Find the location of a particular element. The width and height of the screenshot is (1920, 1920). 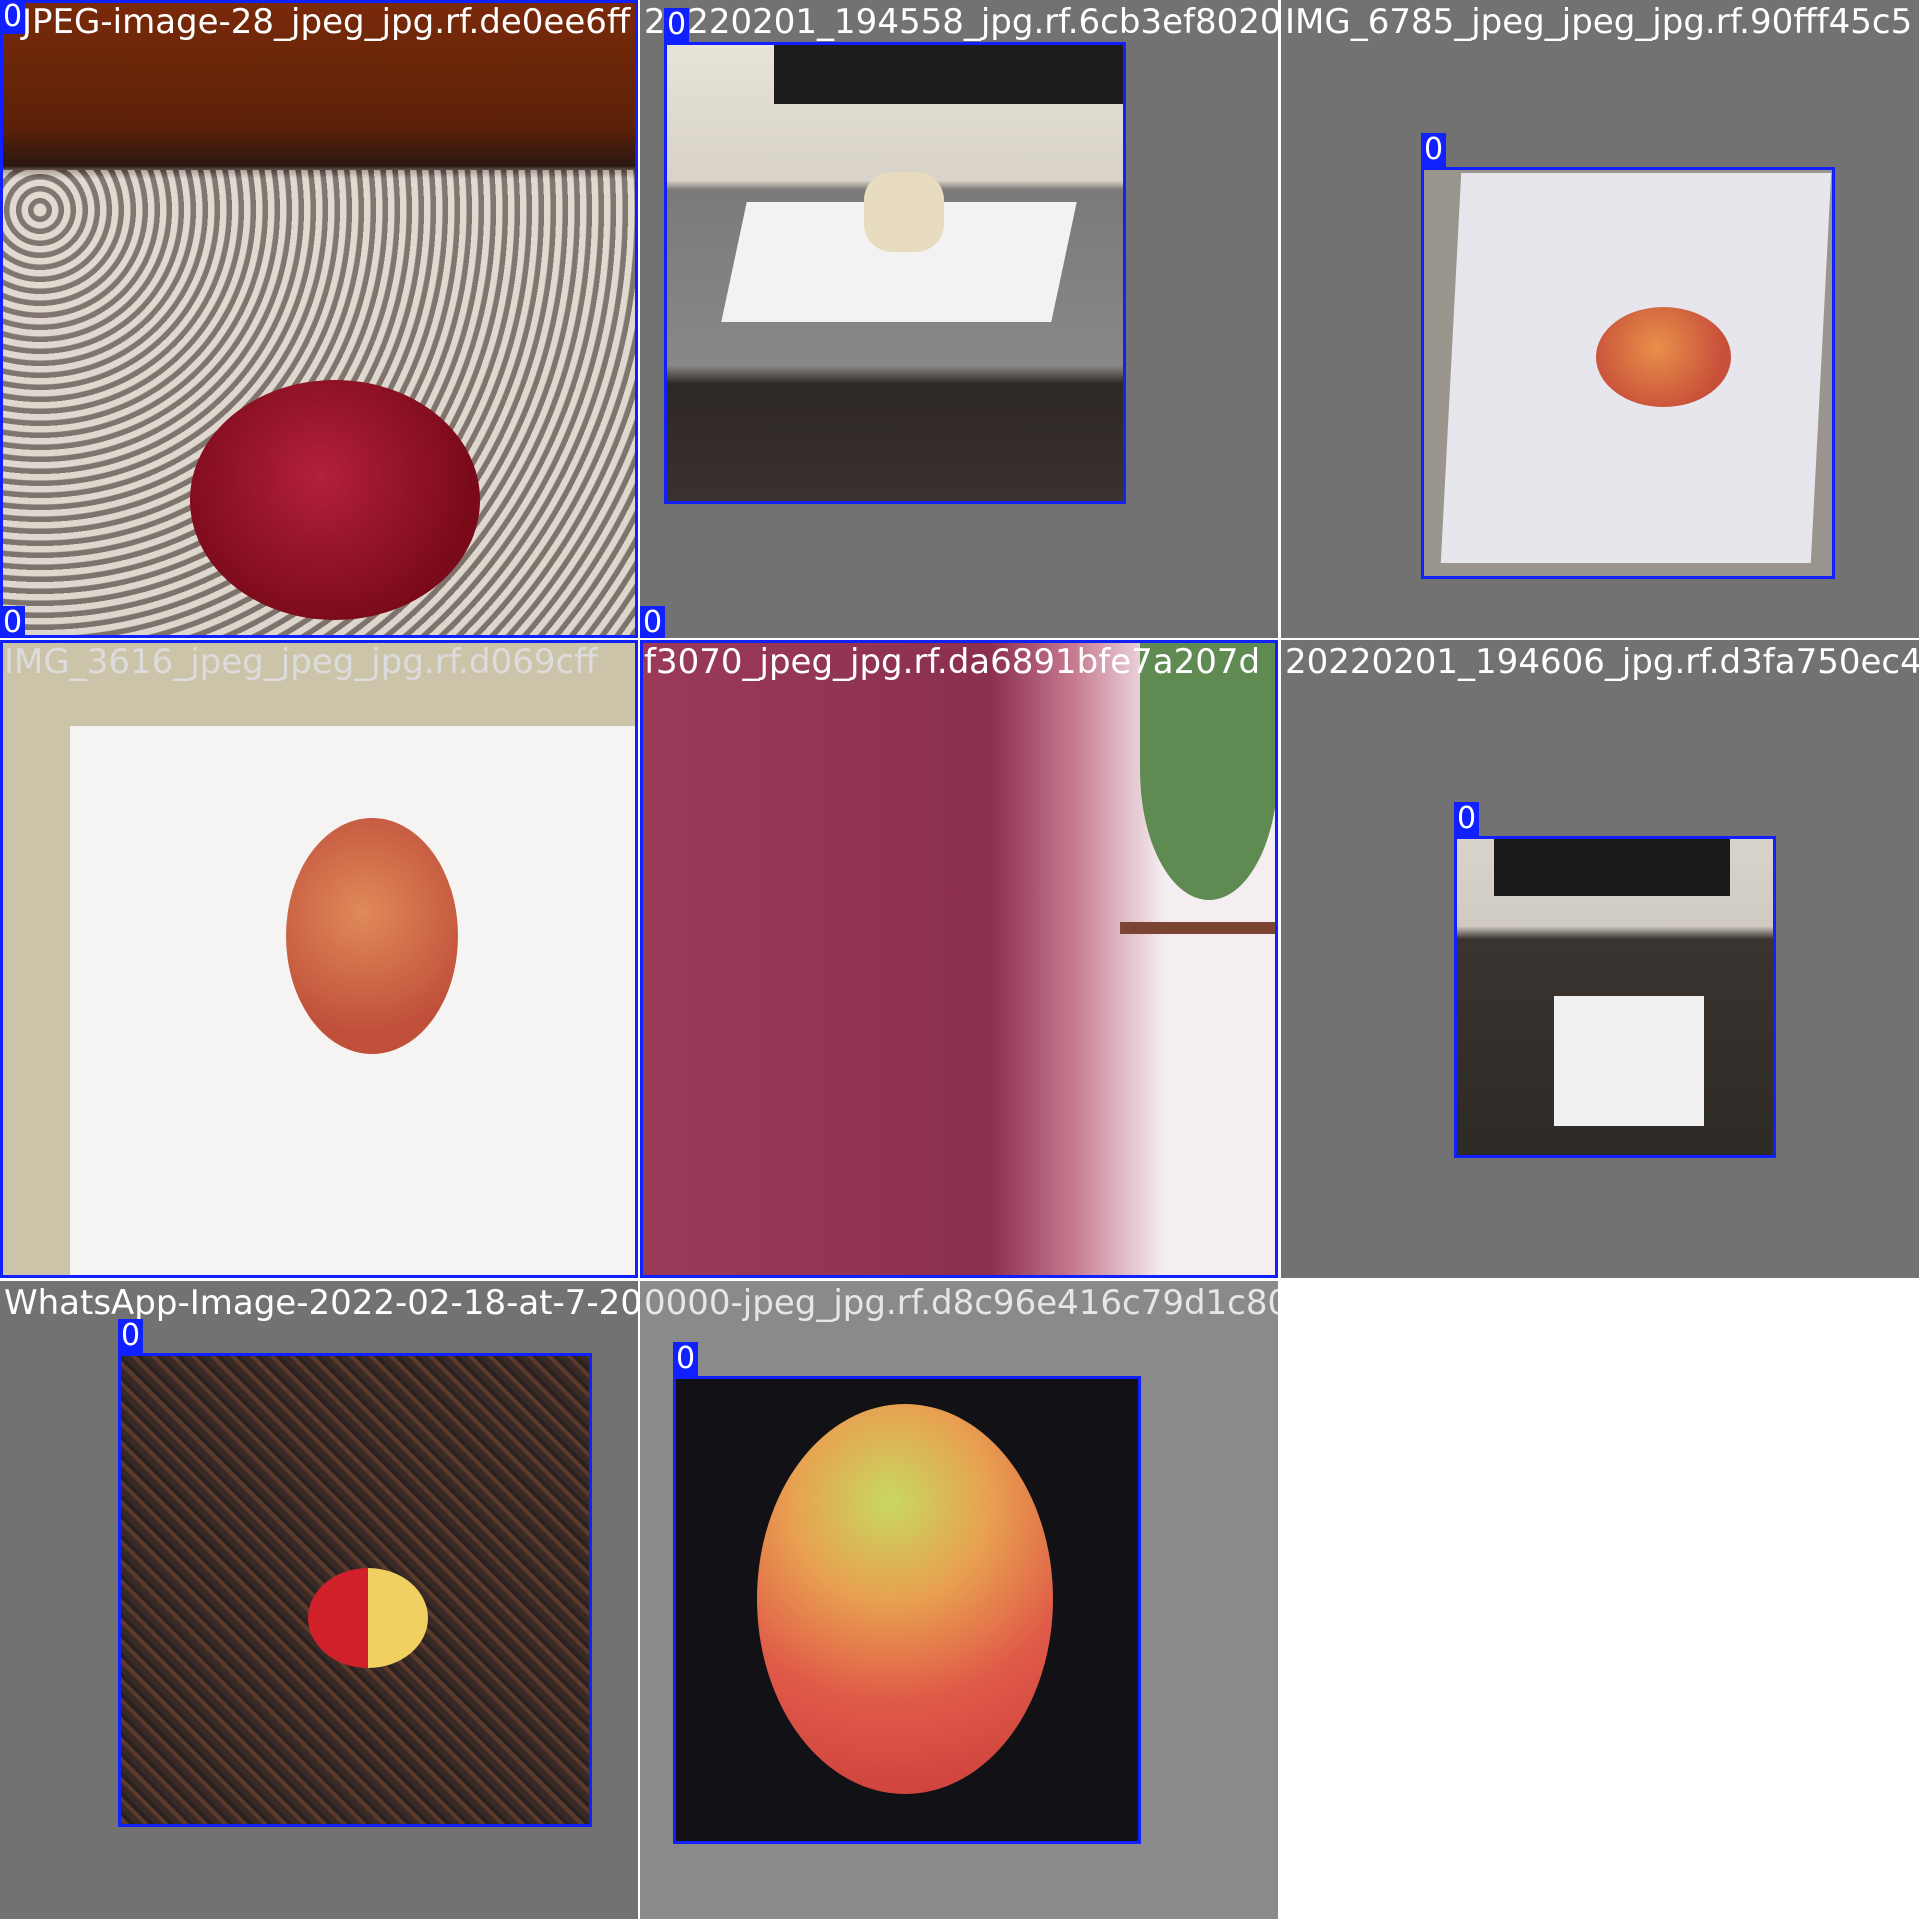

mosaic-tile-1: 0 0 JPEG-image-28_jpeg_jpg.rf.de0ee6ff is located at coordinates (319, 319).